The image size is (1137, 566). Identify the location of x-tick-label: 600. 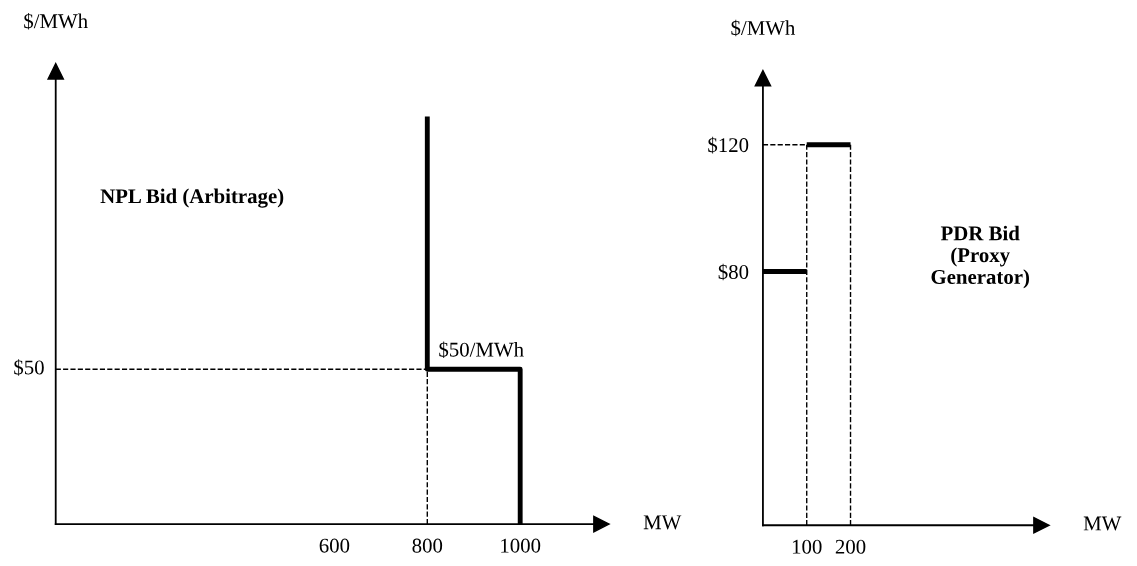
(334, 545).